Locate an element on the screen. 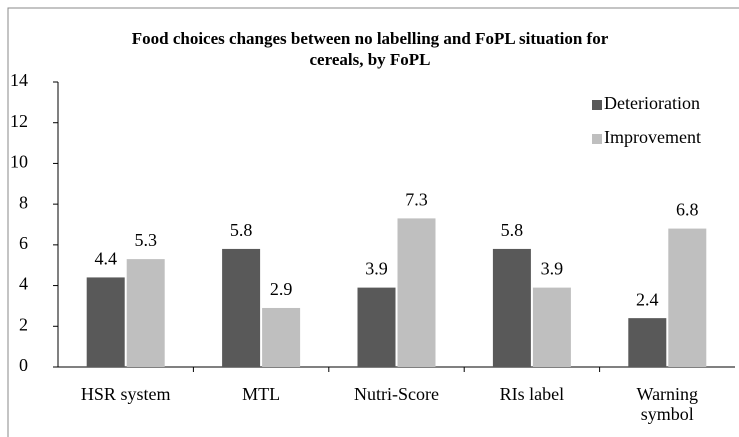 This screenshot has height=437, width=739. y-tick-label: 6 is located at coordinates (23, 243).